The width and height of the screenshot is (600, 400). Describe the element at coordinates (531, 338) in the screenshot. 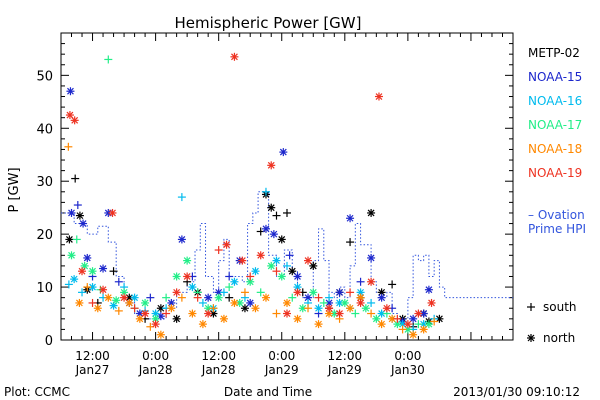

I see `symbol-legend-marker` at that location.